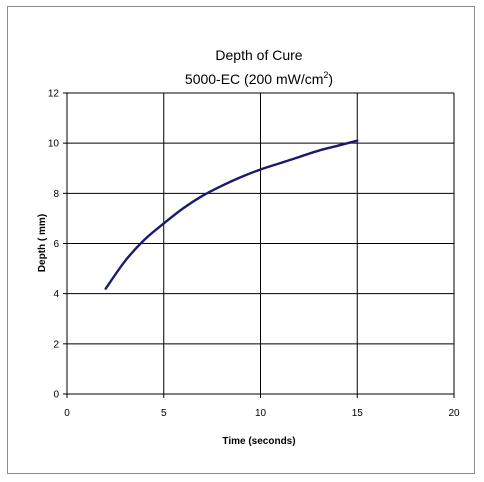 The width and height of the screenshot is (484, 482). I want to click on chart-subtitle-suffix: ), so click(330, 79).